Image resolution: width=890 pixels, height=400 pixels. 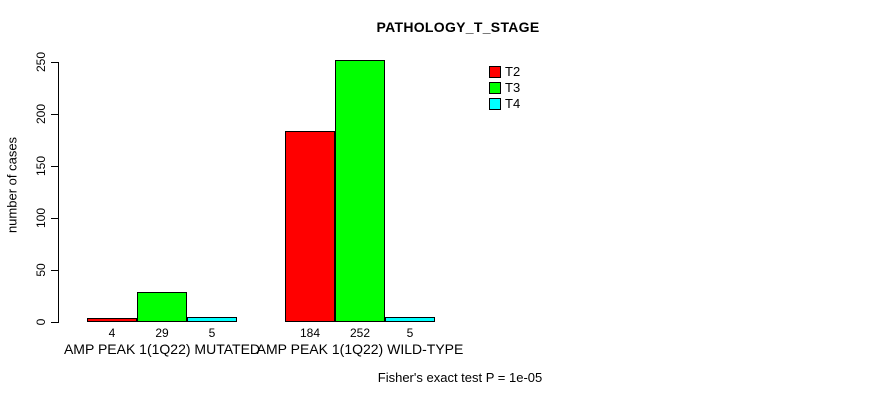 What do you see at coordinates (513, 103) in the screenshot?
I see `legend-label: T4` at bounding box center [513, 103].